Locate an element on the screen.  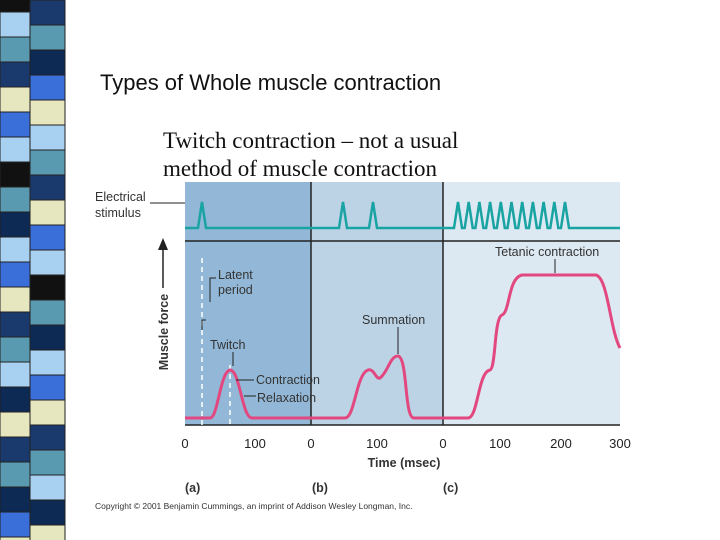
arrowhead is located at coordinates (163, 244).